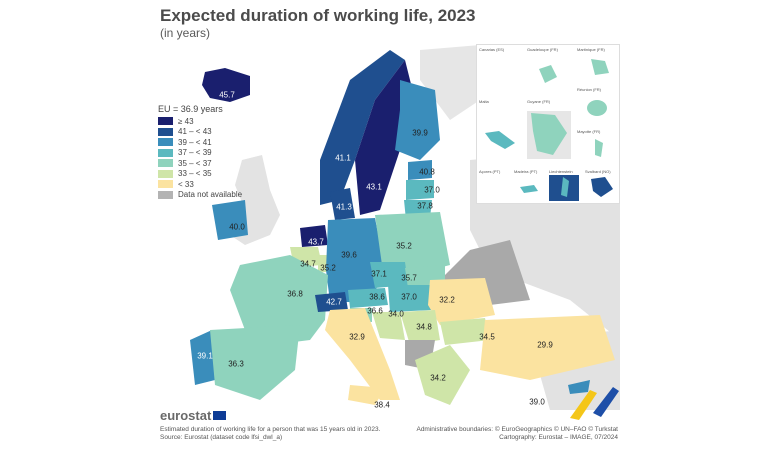 Image resolution: width=768 pixels, height=475 pixels. I want to click on value-austria: 38.6, so click(377, 297).